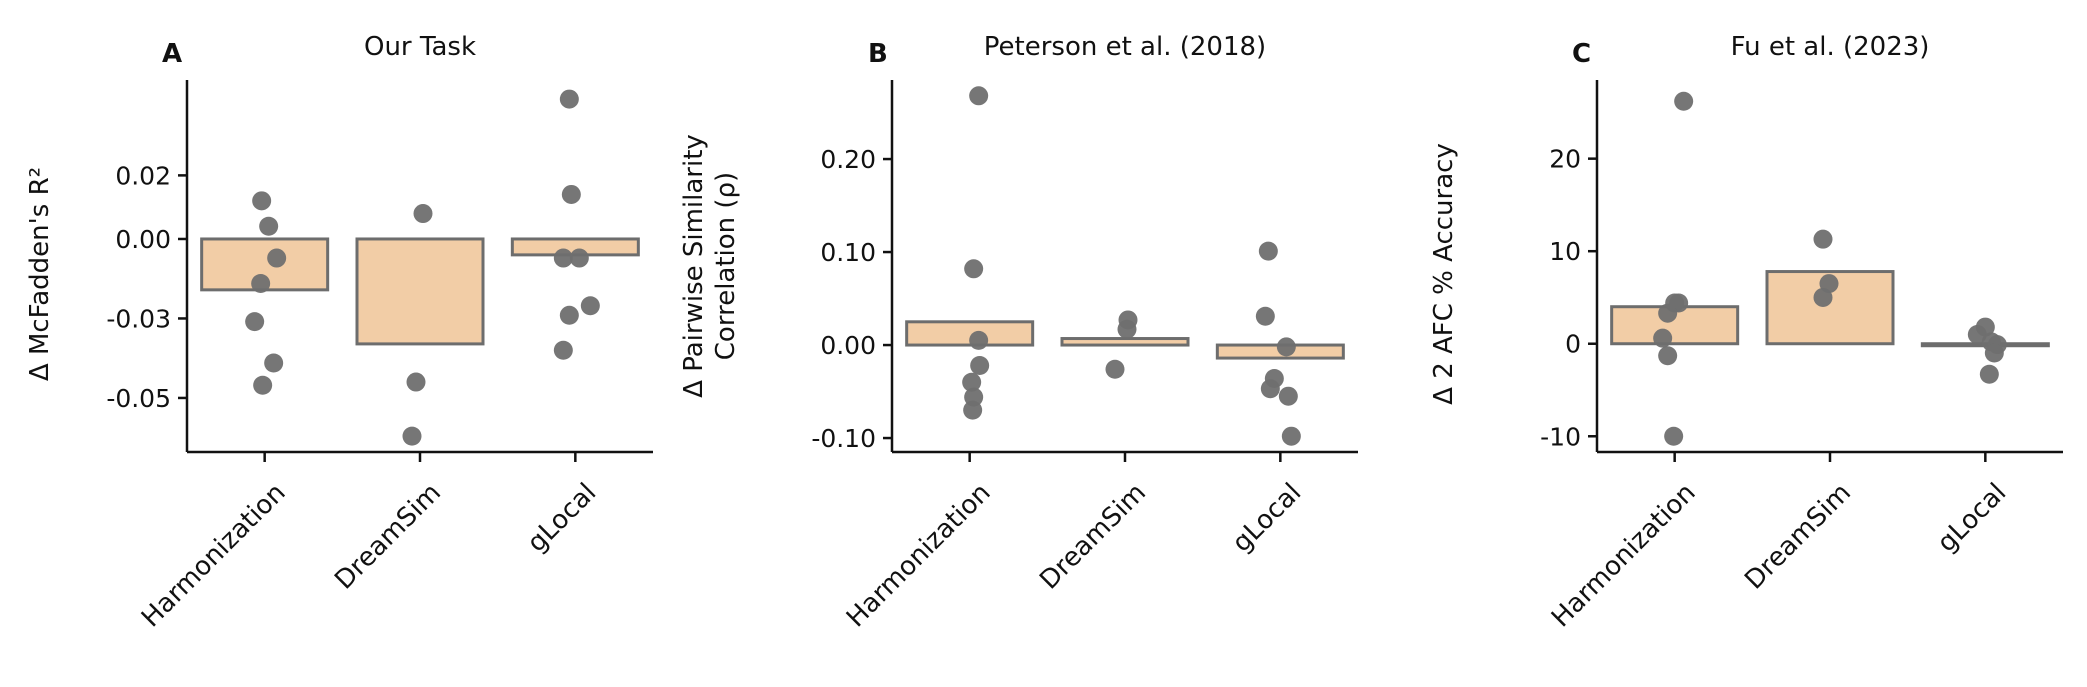  Describe the element at coordinates (694, 266) in the screenshot. I see `y-axis-label-line: Δ Pairwise Similarity` at that location.